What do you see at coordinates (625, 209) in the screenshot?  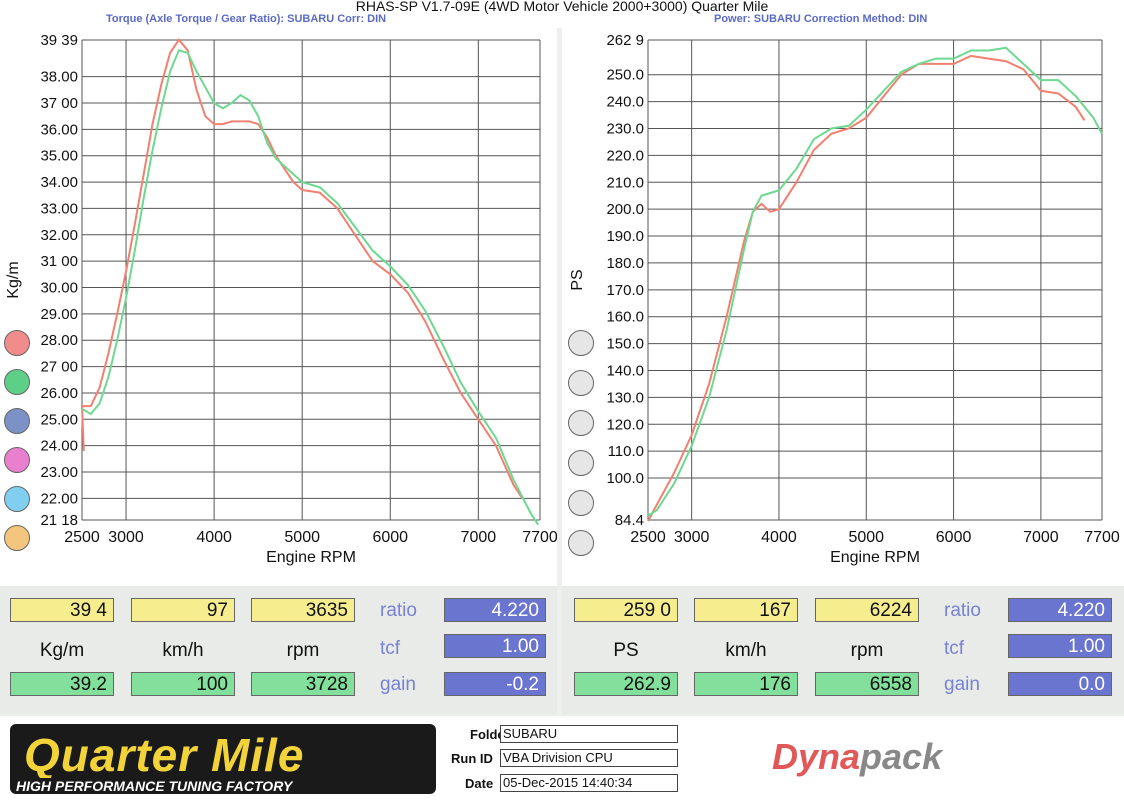 I see `y-tick-label: 200.0` at bounding box center [625, 209].